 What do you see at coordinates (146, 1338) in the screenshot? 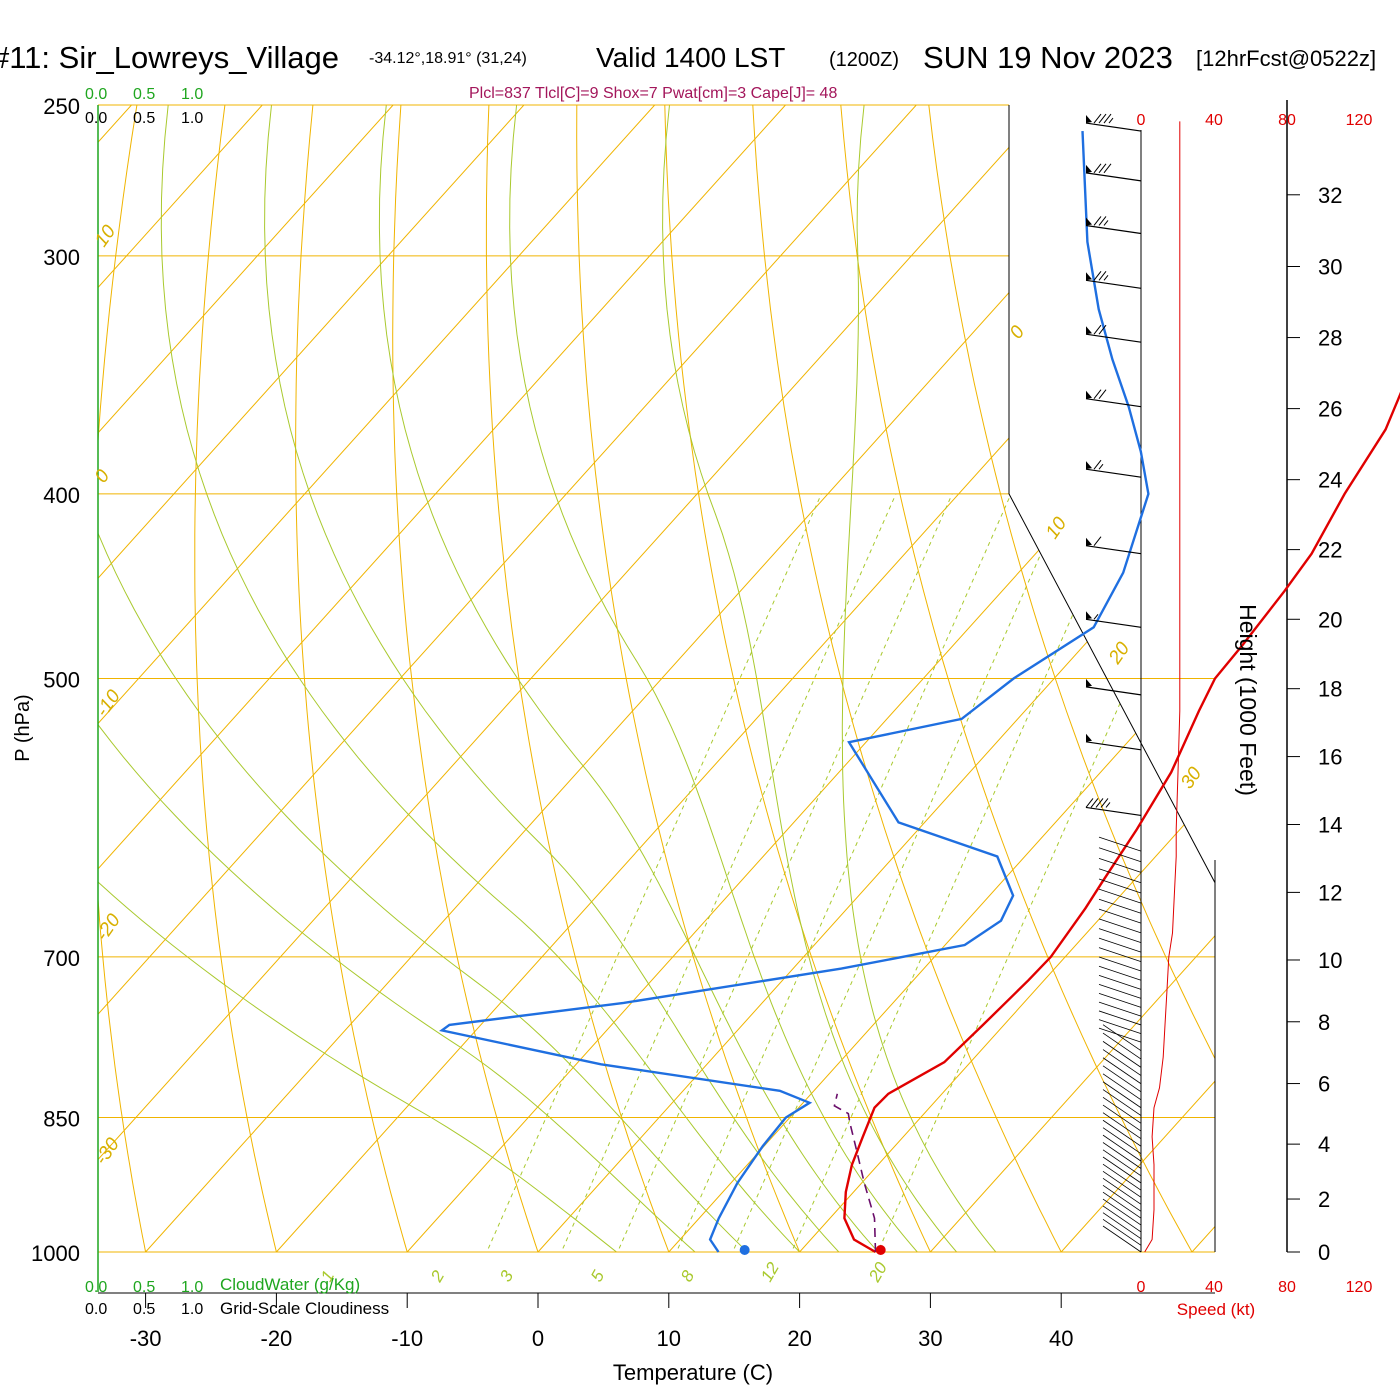
I see `temperature-tick-label: -30` at bounding box center [146, 1338].